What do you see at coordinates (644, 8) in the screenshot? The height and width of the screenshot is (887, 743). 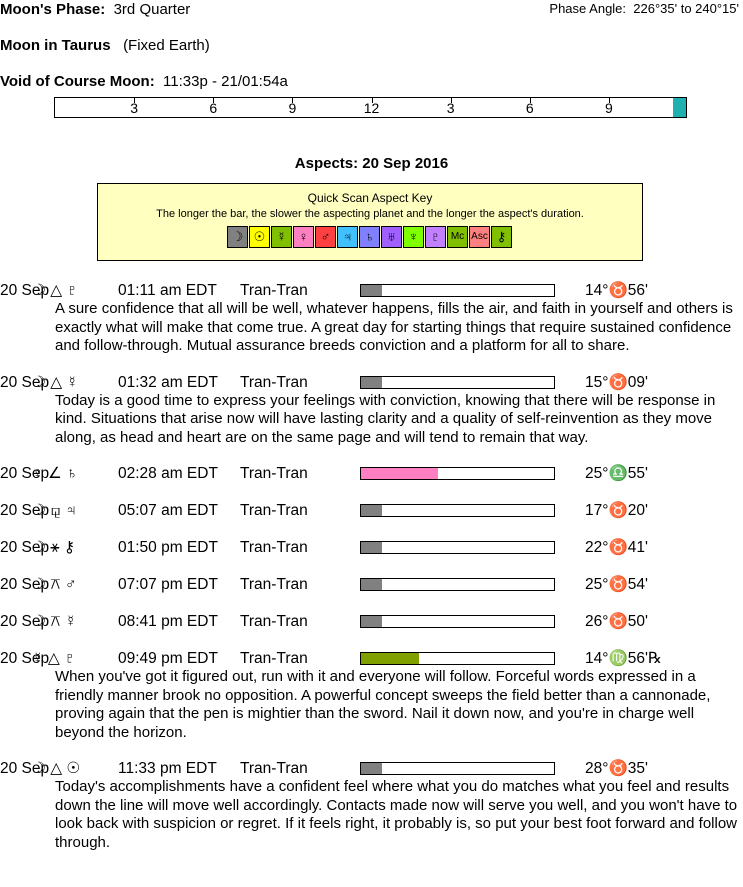 I see `phase-angle: Phase Angle: 226°35' to 240°15'` at bounding box center [644, 8].